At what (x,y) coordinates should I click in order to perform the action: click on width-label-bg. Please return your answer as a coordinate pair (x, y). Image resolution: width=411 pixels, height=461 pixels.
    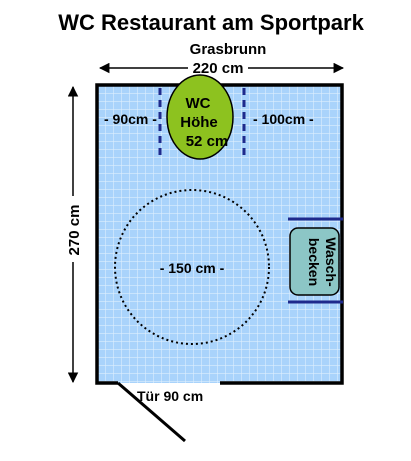
    Looking at the image, I should click on (218, 68).